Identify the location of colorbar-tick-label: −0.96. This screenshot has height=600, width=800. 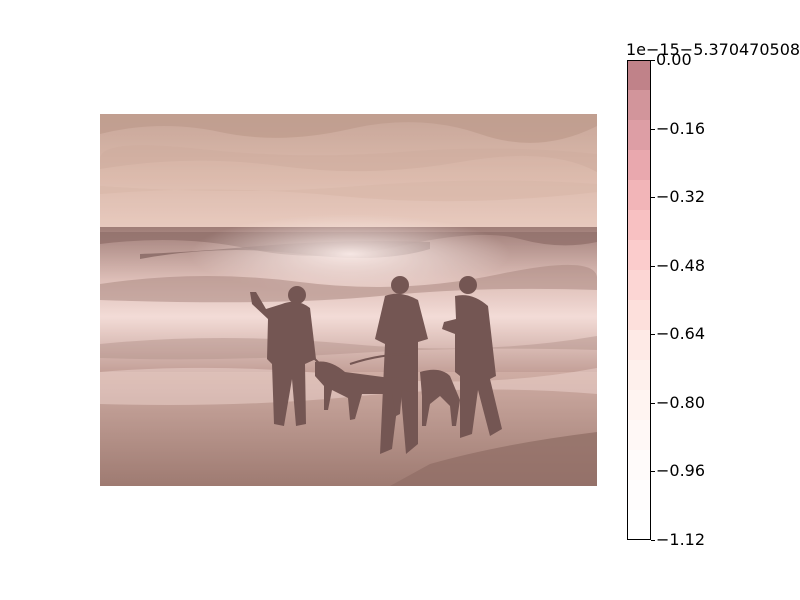
(681, 470).